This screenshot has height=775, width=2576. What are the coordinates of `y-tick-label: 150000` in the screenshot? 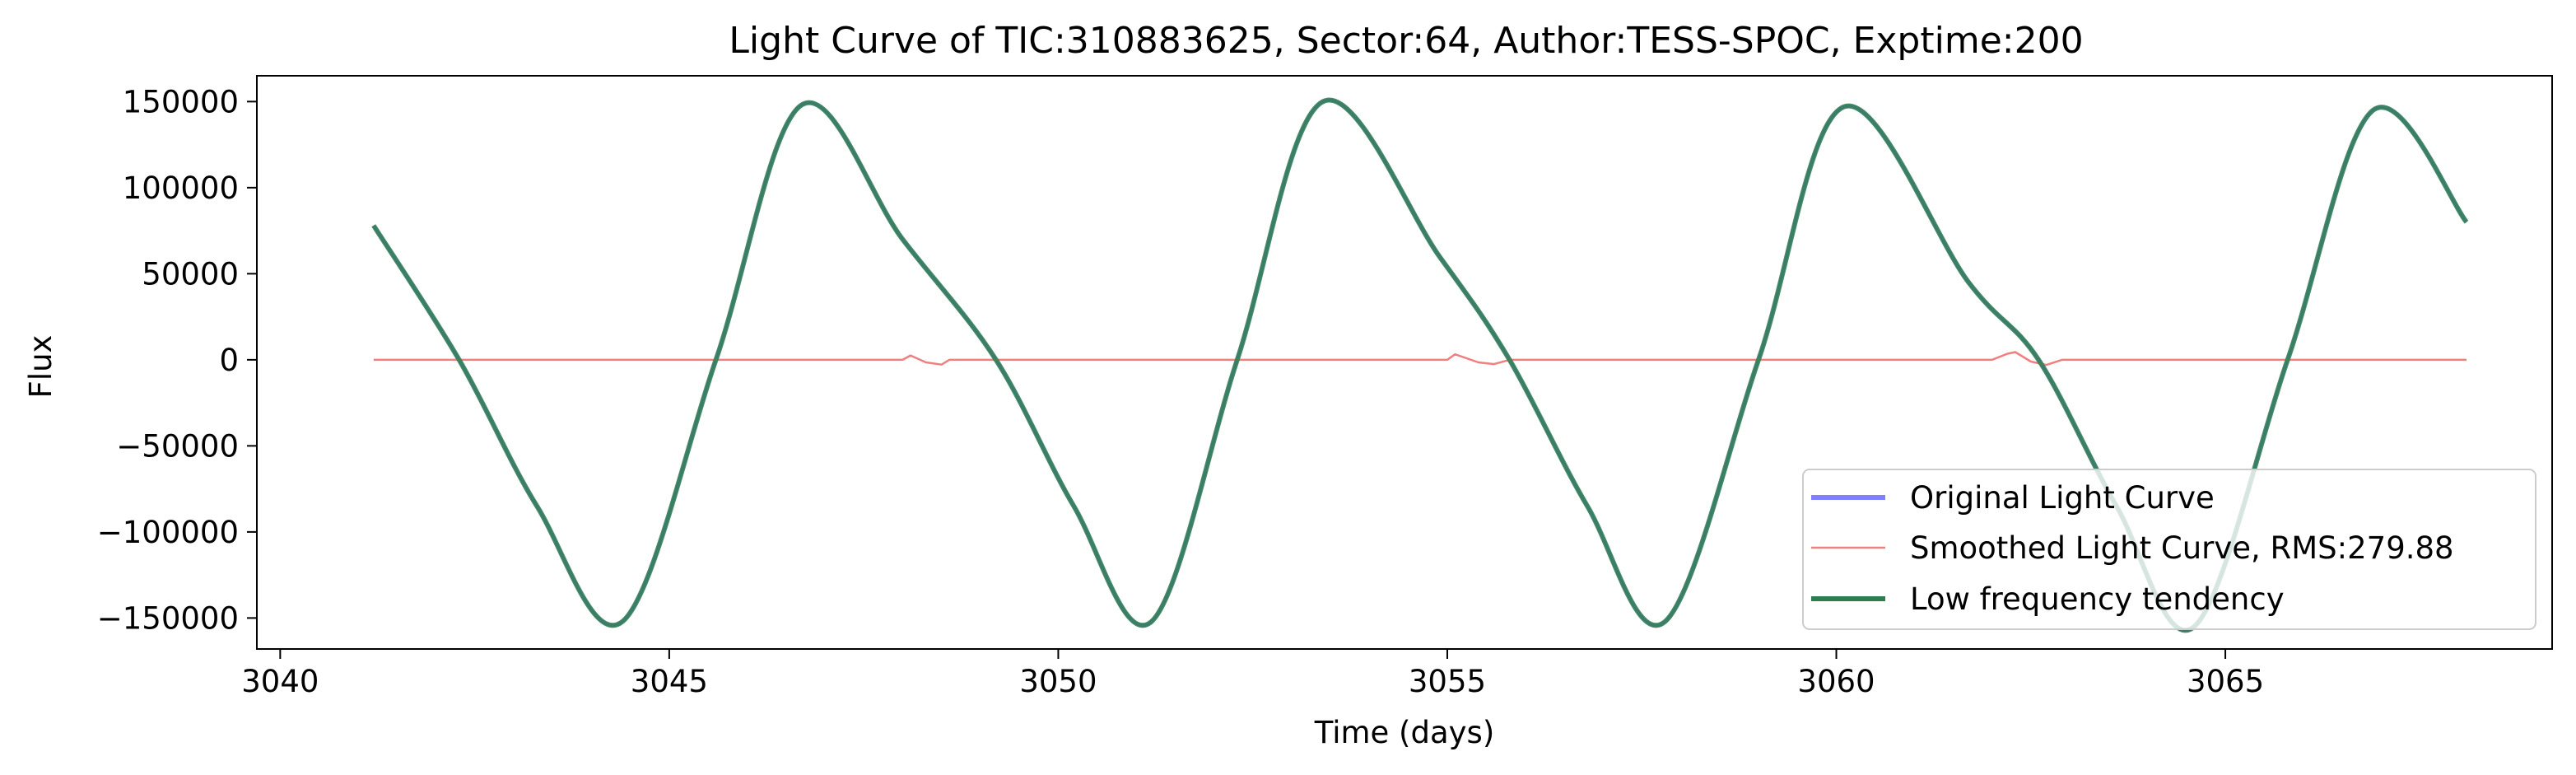 It's located at (181, 101).